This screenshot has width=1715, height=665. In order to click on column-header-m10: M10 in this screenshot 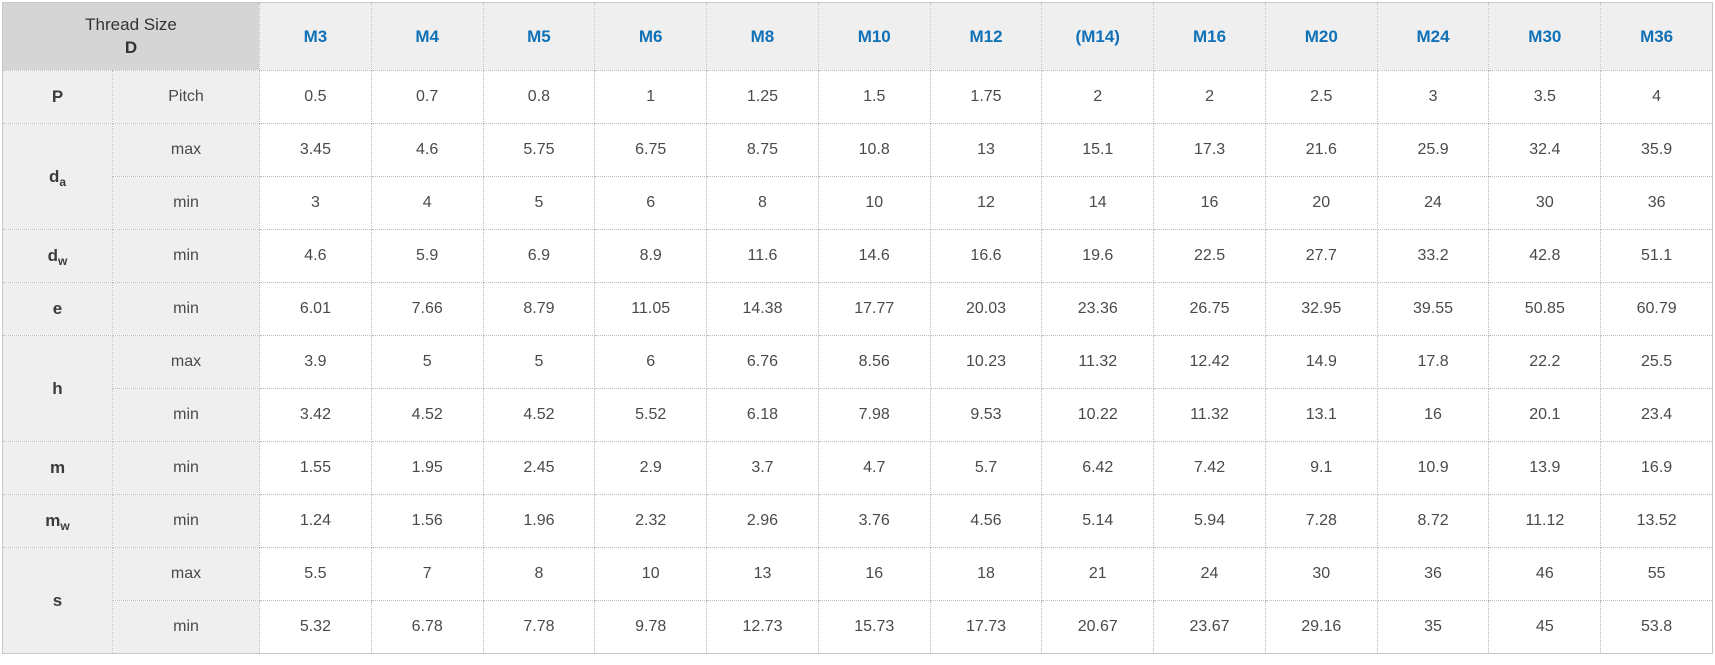, I will do `click(874, 36)`.